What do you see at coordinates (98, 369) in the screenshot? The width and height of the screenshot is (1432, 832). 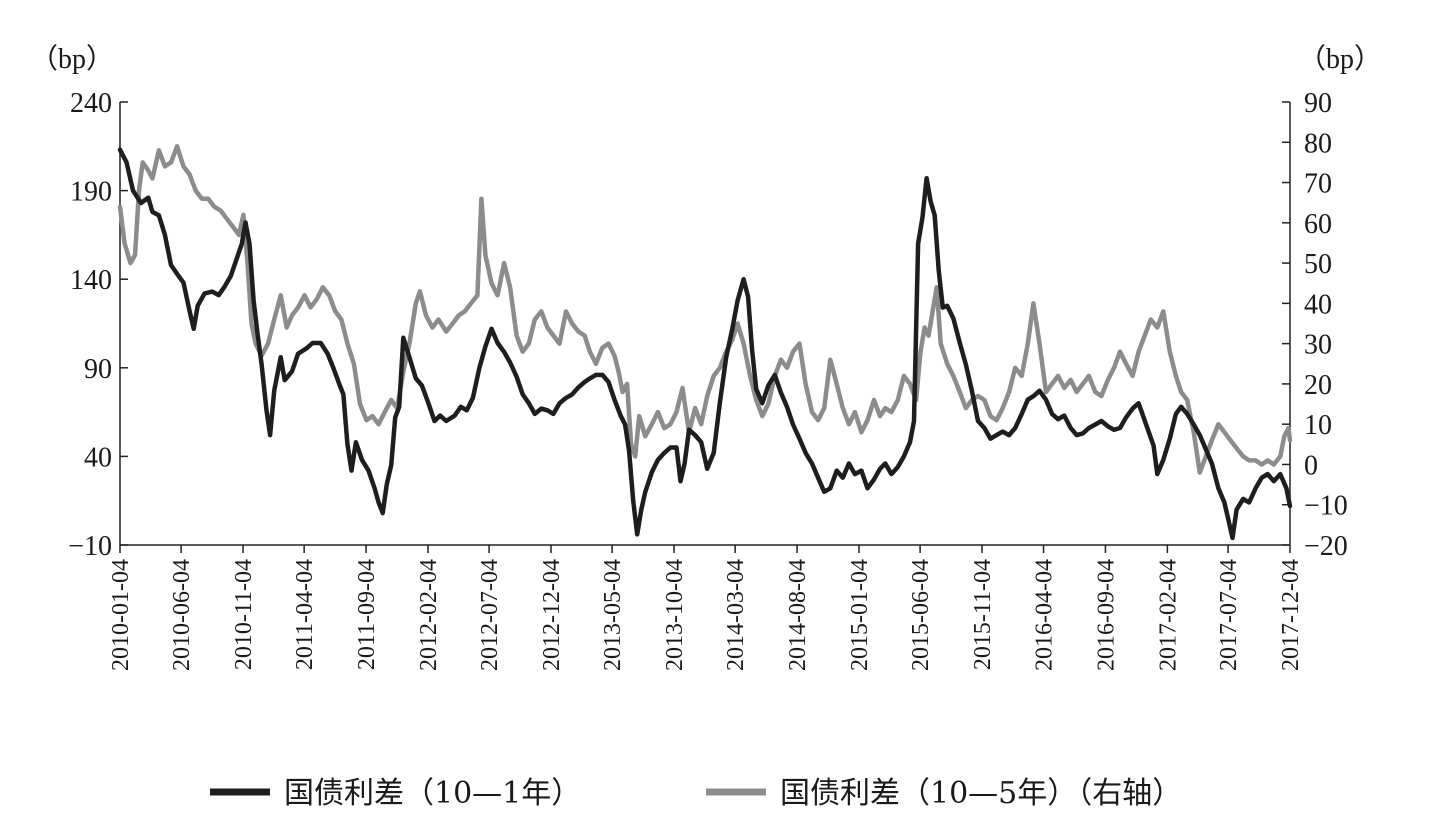 I see `left-axis-tick-label: 90` at bounding box center [98, 369].